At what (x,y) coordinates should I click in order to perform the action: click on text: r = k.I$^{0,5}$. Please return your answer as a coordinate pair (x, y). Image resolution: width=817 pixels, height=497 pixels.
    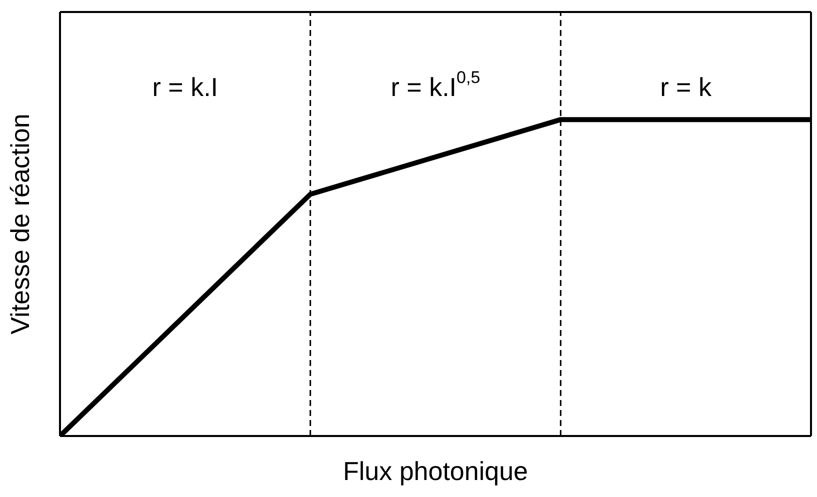
    Looking at the image, I should click on (435, 85).